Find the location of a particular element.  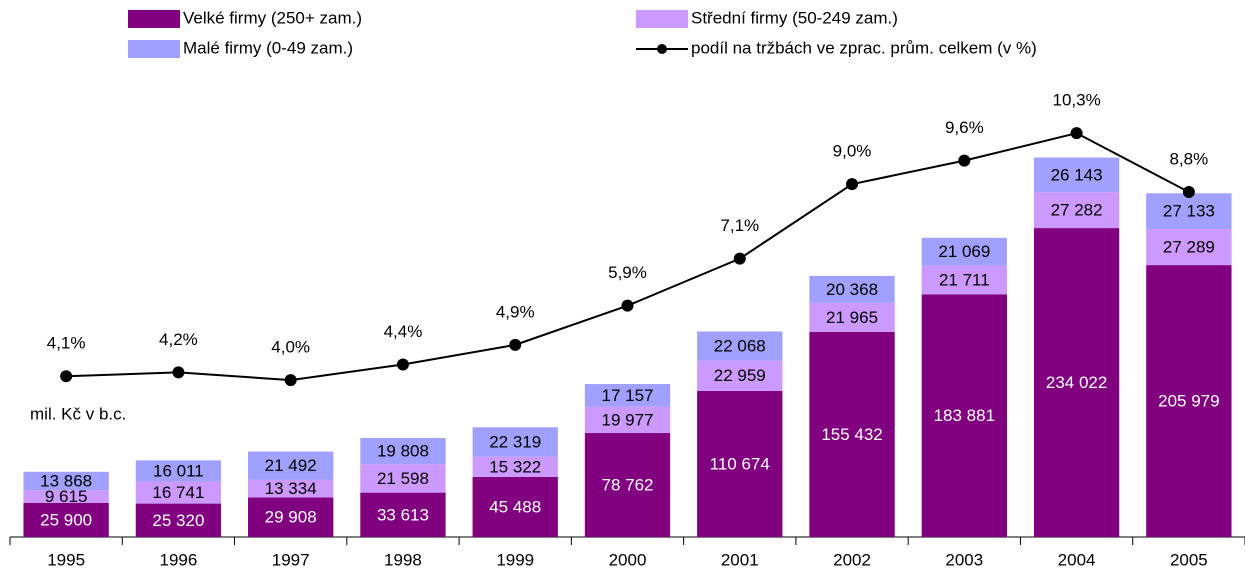

data-label: 155 432 is located at coordinates (851, 434).